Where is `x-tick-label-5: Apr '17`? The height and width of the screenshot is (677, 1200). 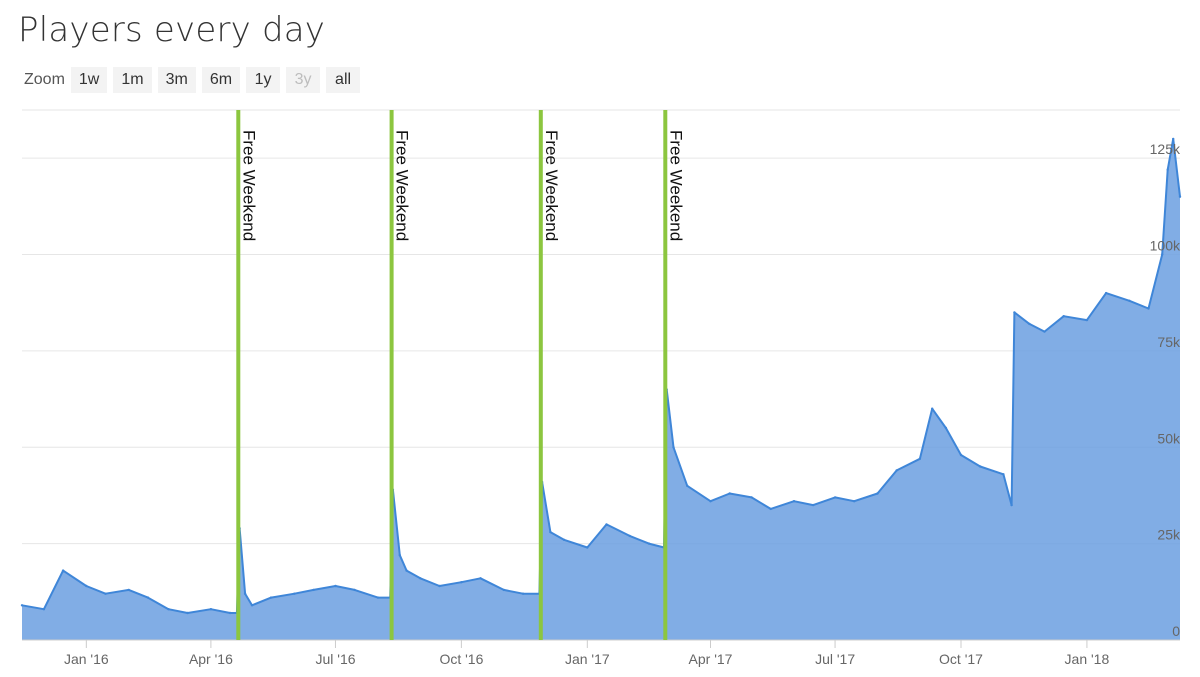
x-tick-label-5: Apr '17 is located at coordinates (711, 659).